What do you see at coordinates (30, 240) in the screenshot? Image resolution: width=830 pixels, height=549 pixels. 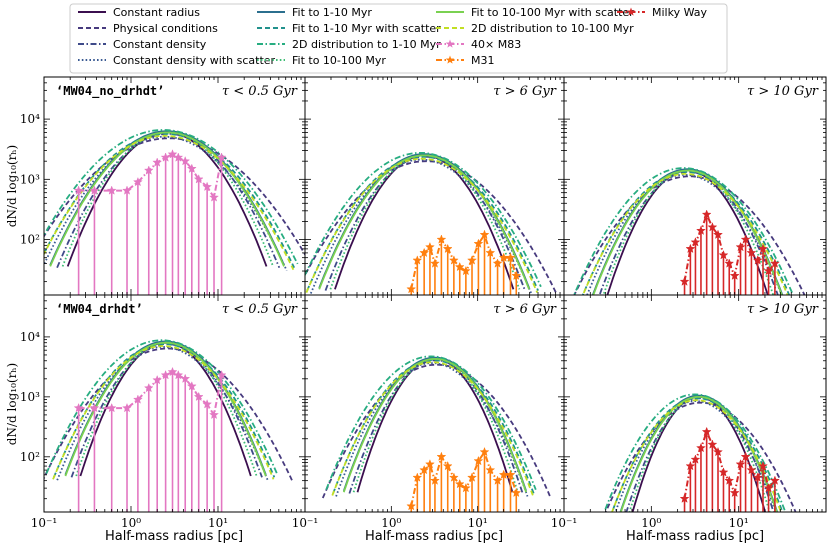 I see `y-tick-label: 10²` at bounding box center [30, 240].